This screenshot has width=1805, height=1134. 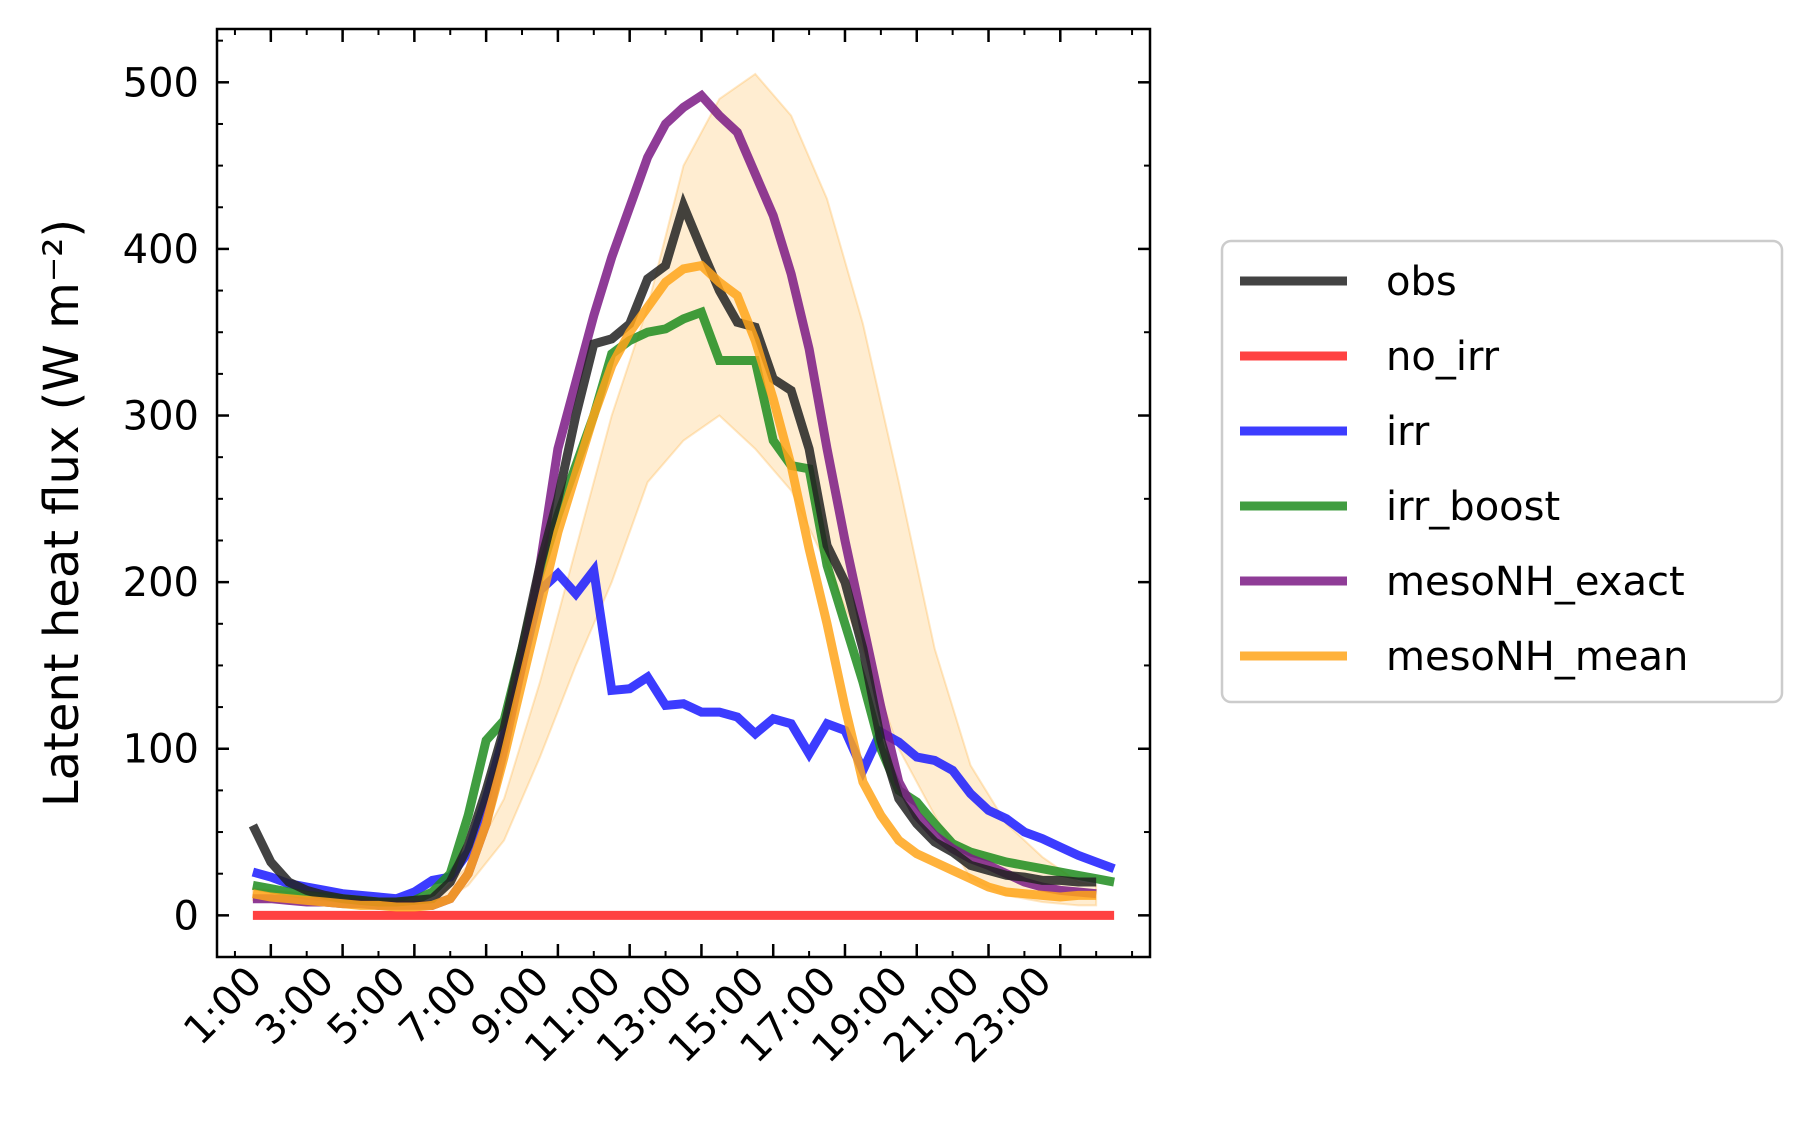 I want to click on y-tick-label: 300, so click(x=161, y=417).